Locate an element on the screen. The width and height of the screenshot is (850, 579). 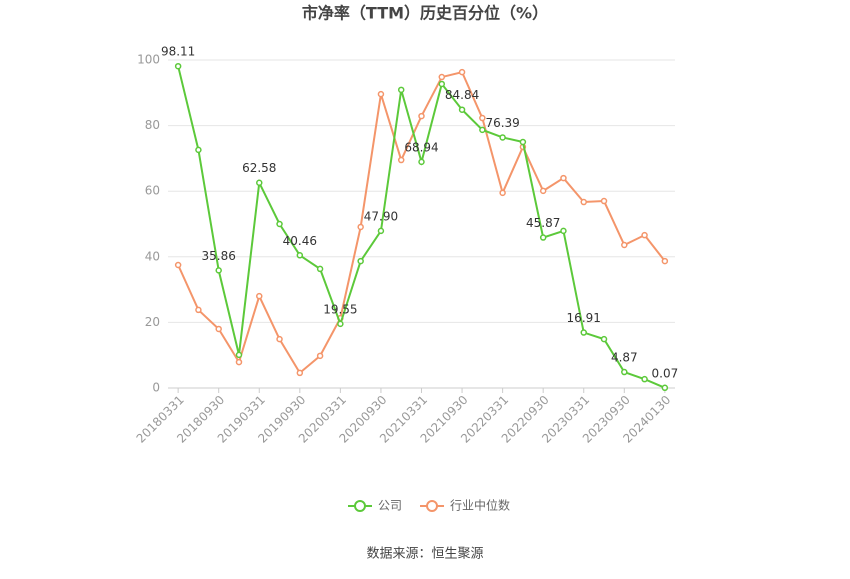
y-tick-label: 100 is located at coordinates (148, 60).